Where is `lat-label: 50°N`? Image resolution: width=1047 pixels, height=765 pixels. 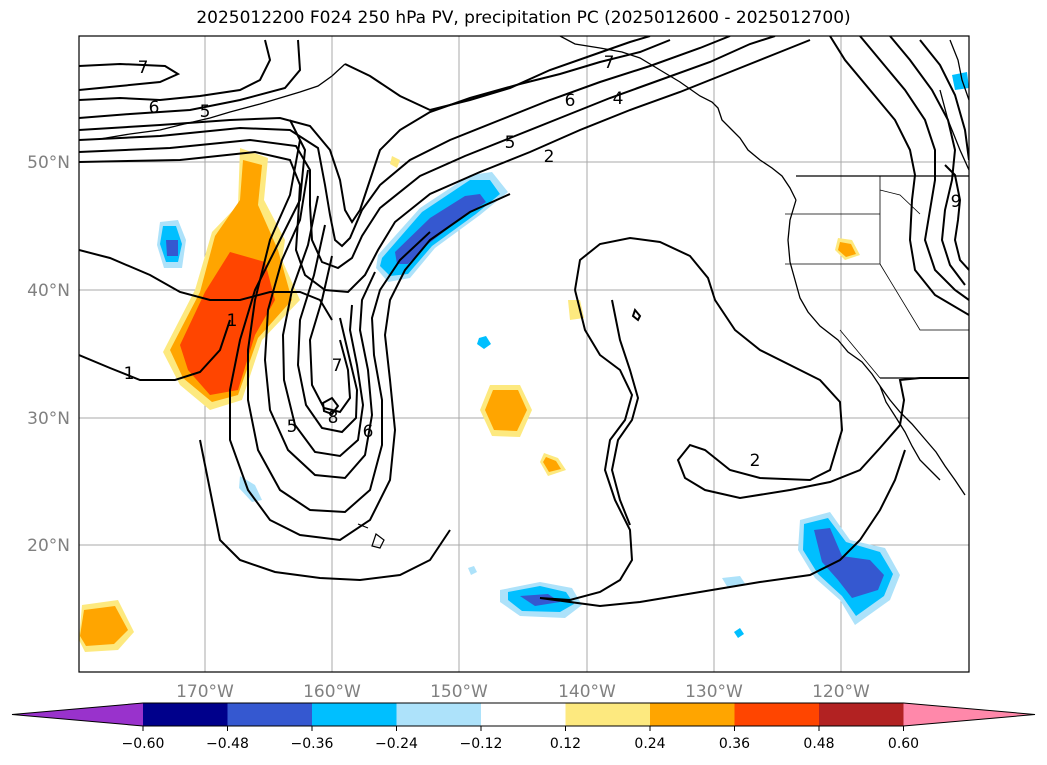 lat-label: 50°N is located at coordinates (48, 163).